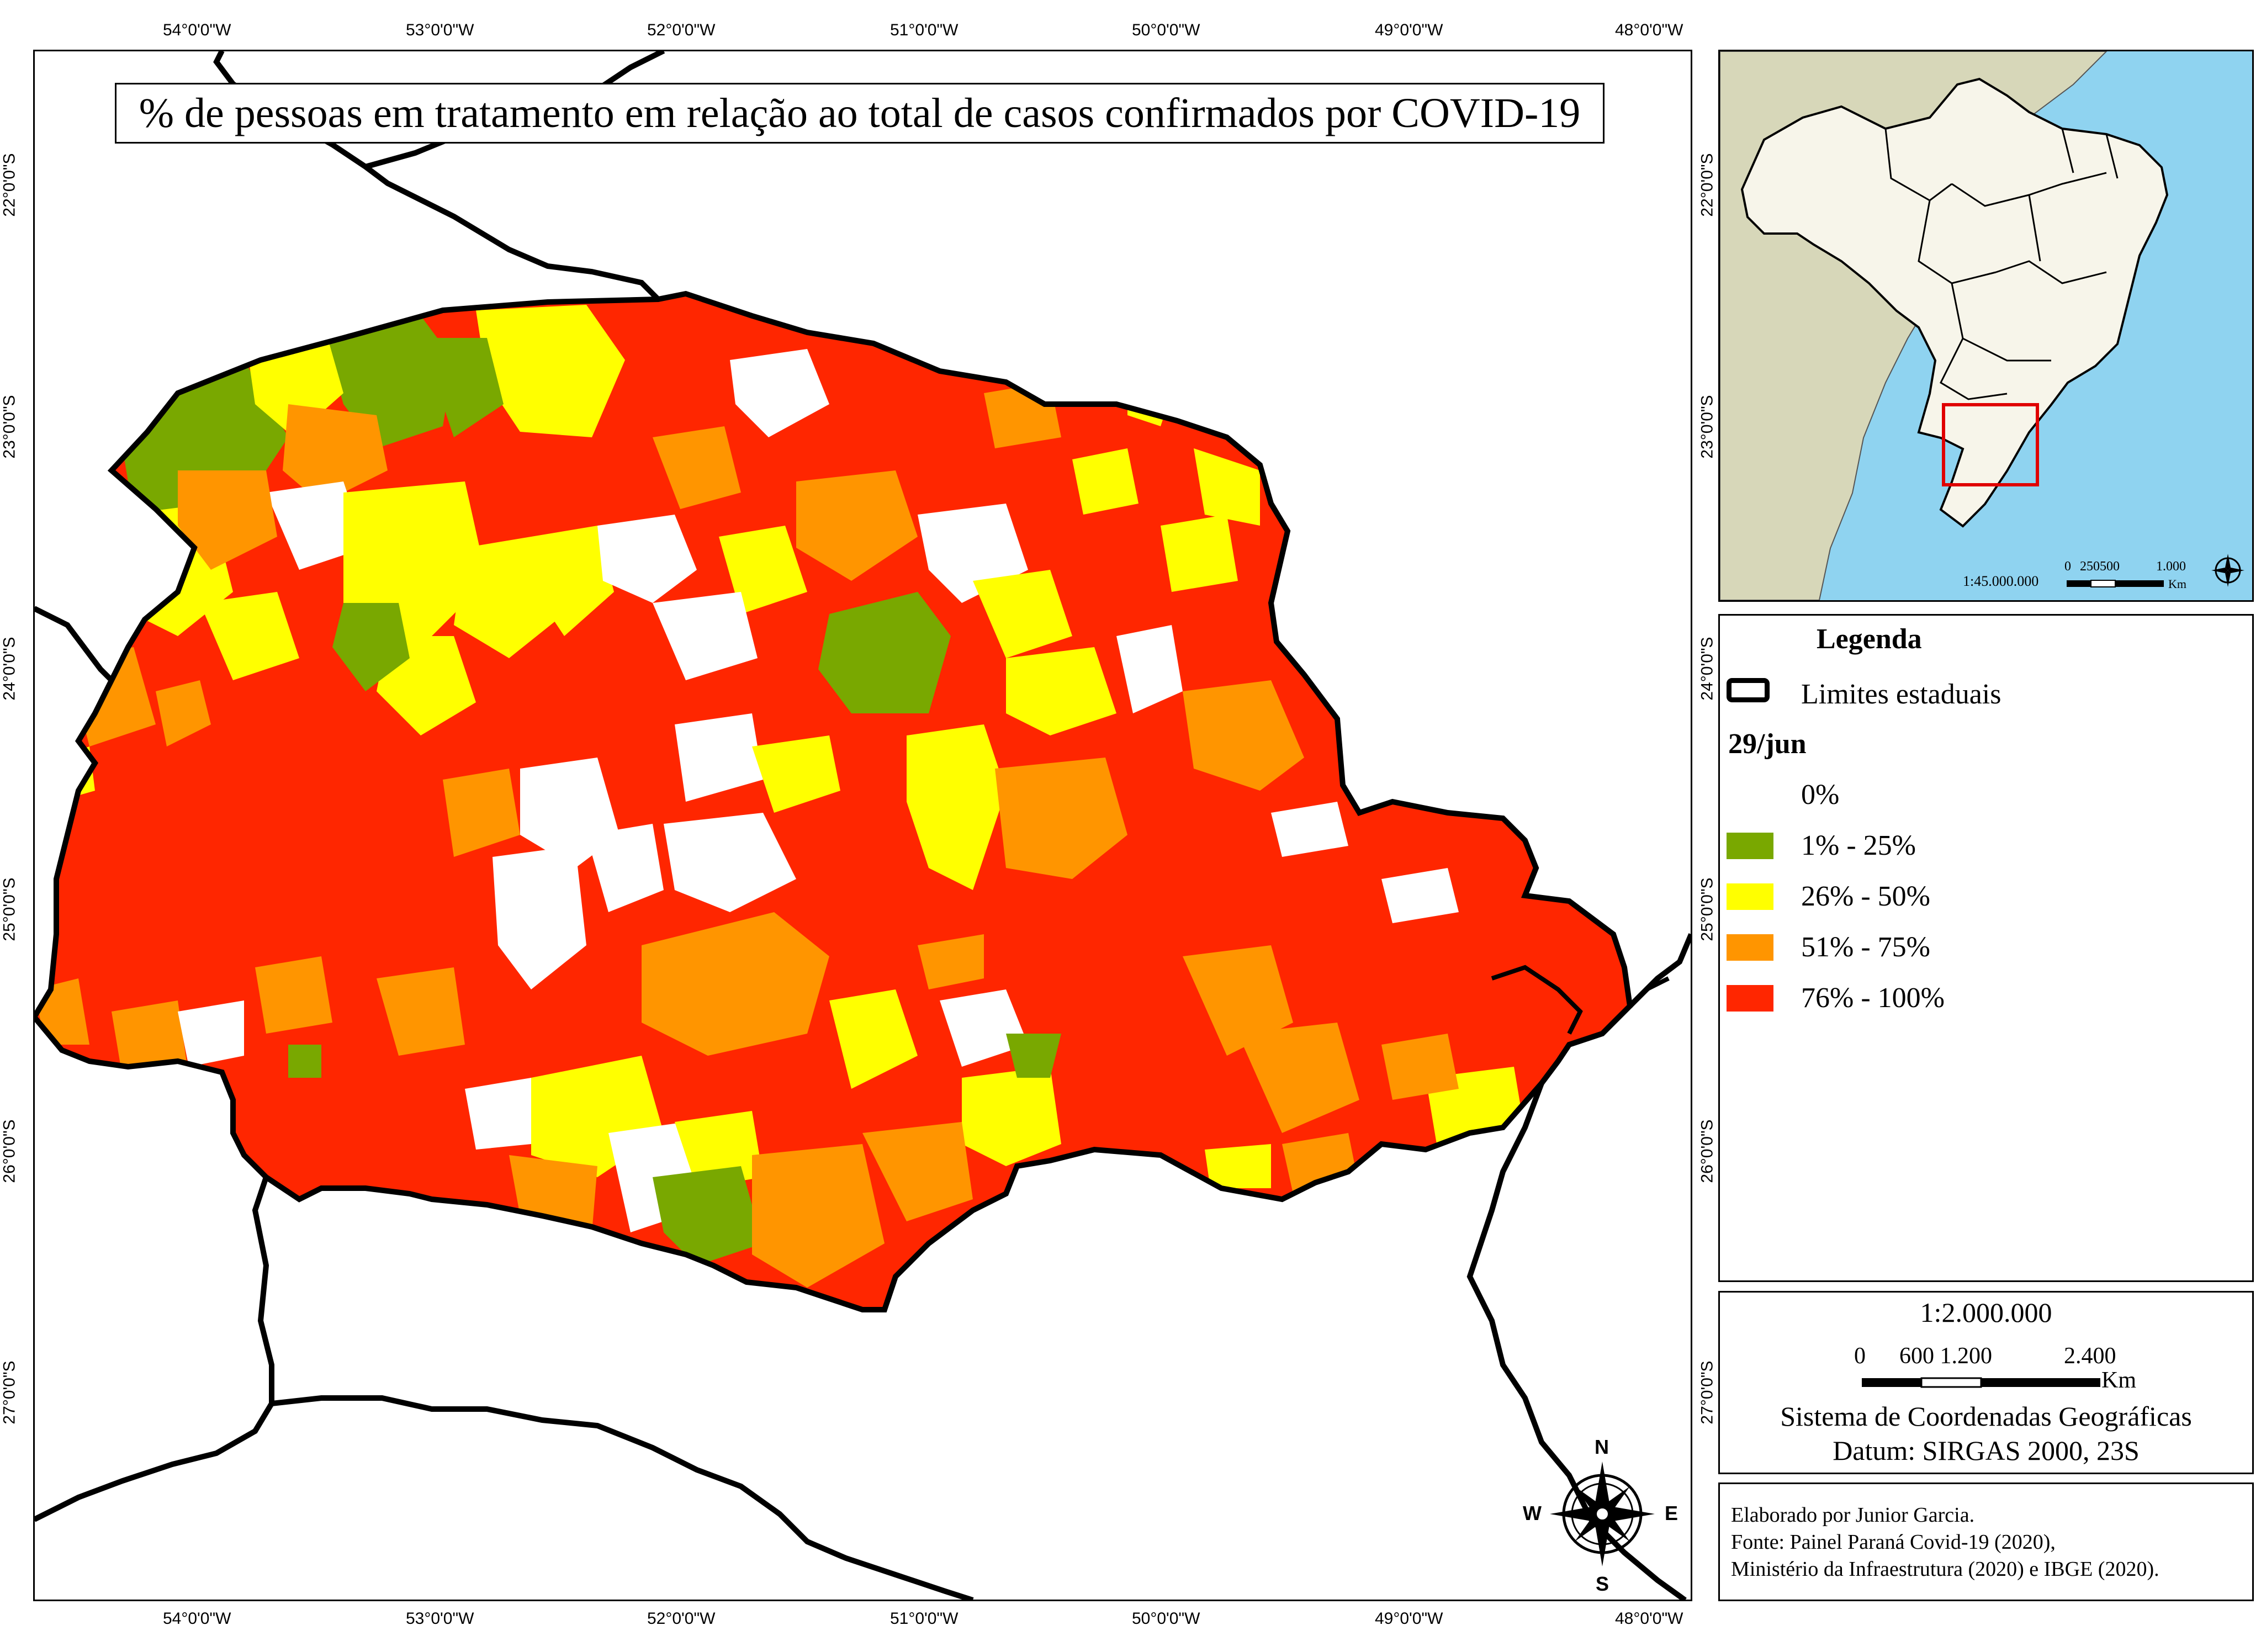 This screenshot has width=2261, height=1652. Describe the element at coordinates (1707, 669) in the screenshot. I see `lat-label-right: 24°0'0"S` at that location.